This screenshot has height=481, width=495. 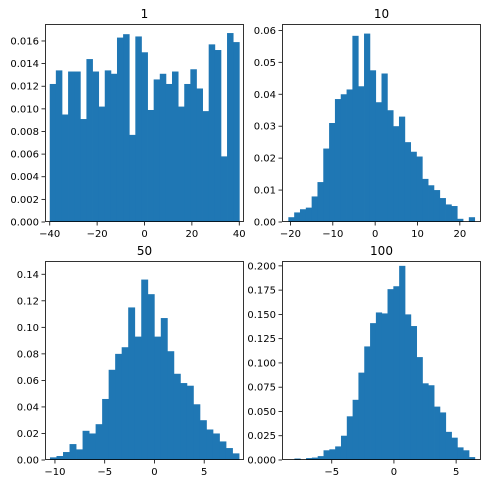 What do you see at coordinates (54, 472) in the screenshot?
I see `x-tick-label: −10` at bounding box center [54, 472].